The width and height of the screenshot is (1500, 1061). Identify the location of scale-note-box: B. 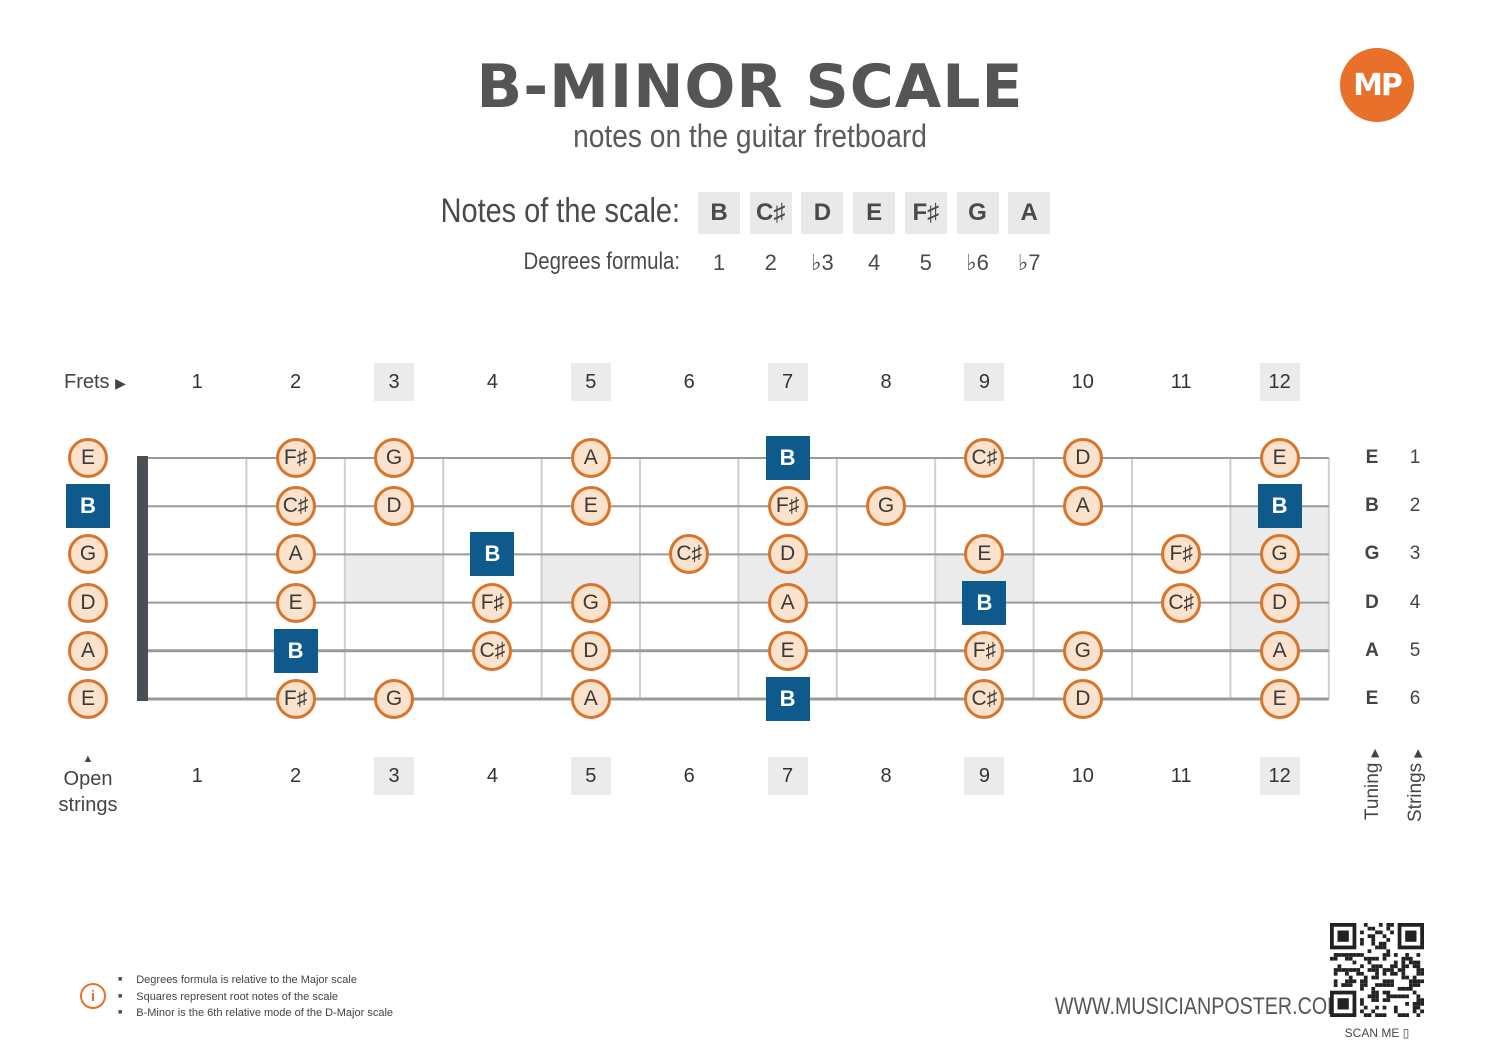
(719, 213).